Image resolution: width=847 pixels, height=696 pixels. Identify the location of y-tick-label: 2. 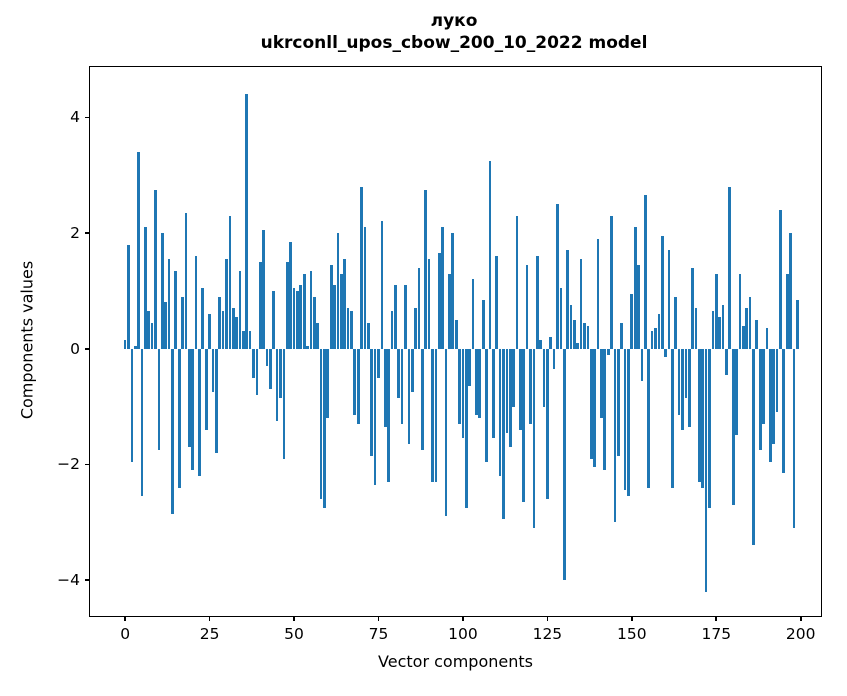
(75, 233).